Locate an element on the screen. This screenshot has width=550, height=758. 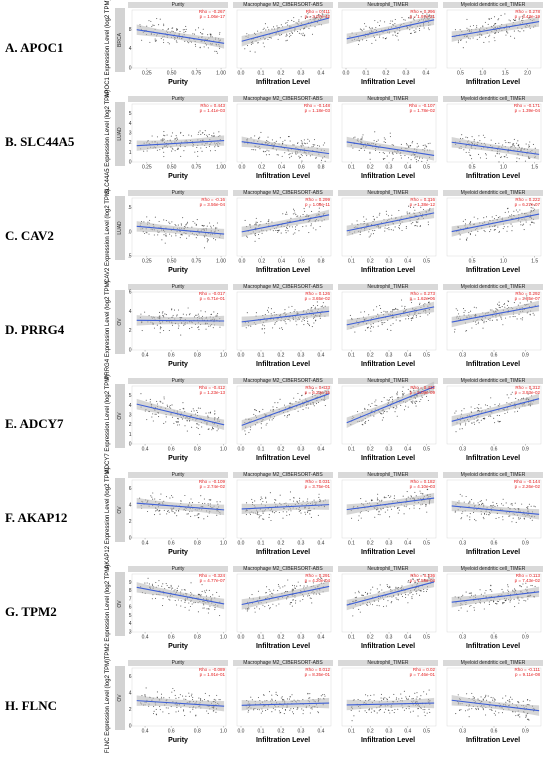
correlation-stats: Rho = 0.222 p = 6.27e-07 is located at coordinates (527, 202).